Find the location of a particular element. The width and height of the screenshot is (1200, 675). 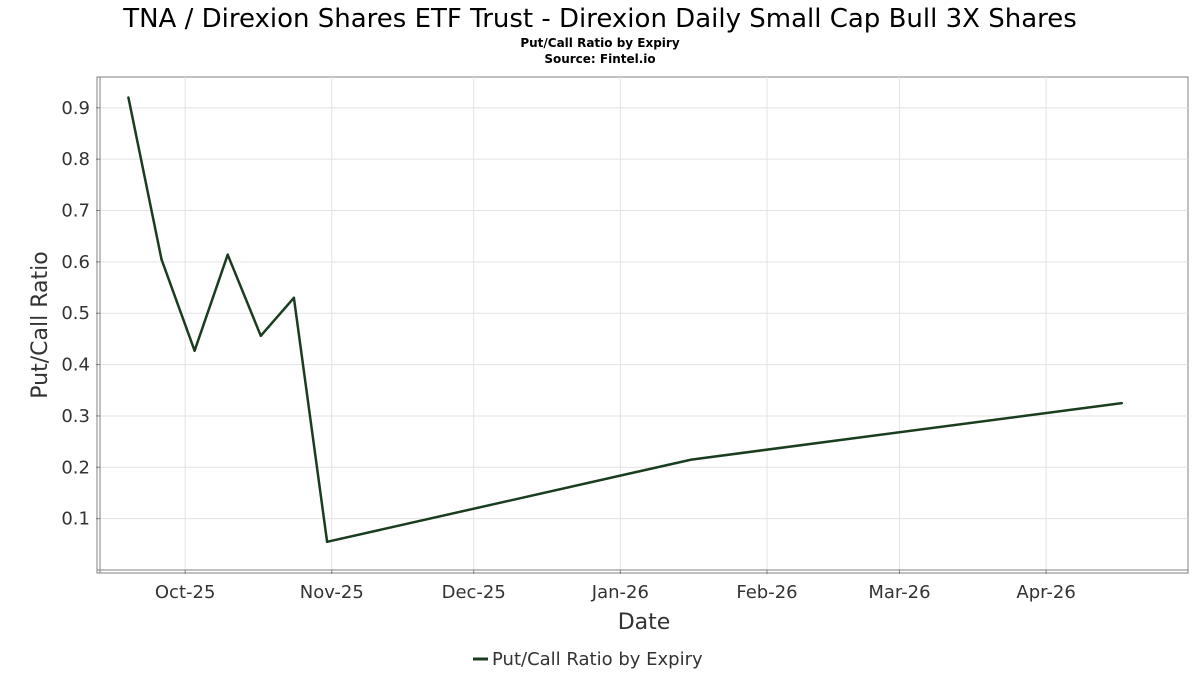

y-tick-label: 0.9 is located at coordinates (75, 108).